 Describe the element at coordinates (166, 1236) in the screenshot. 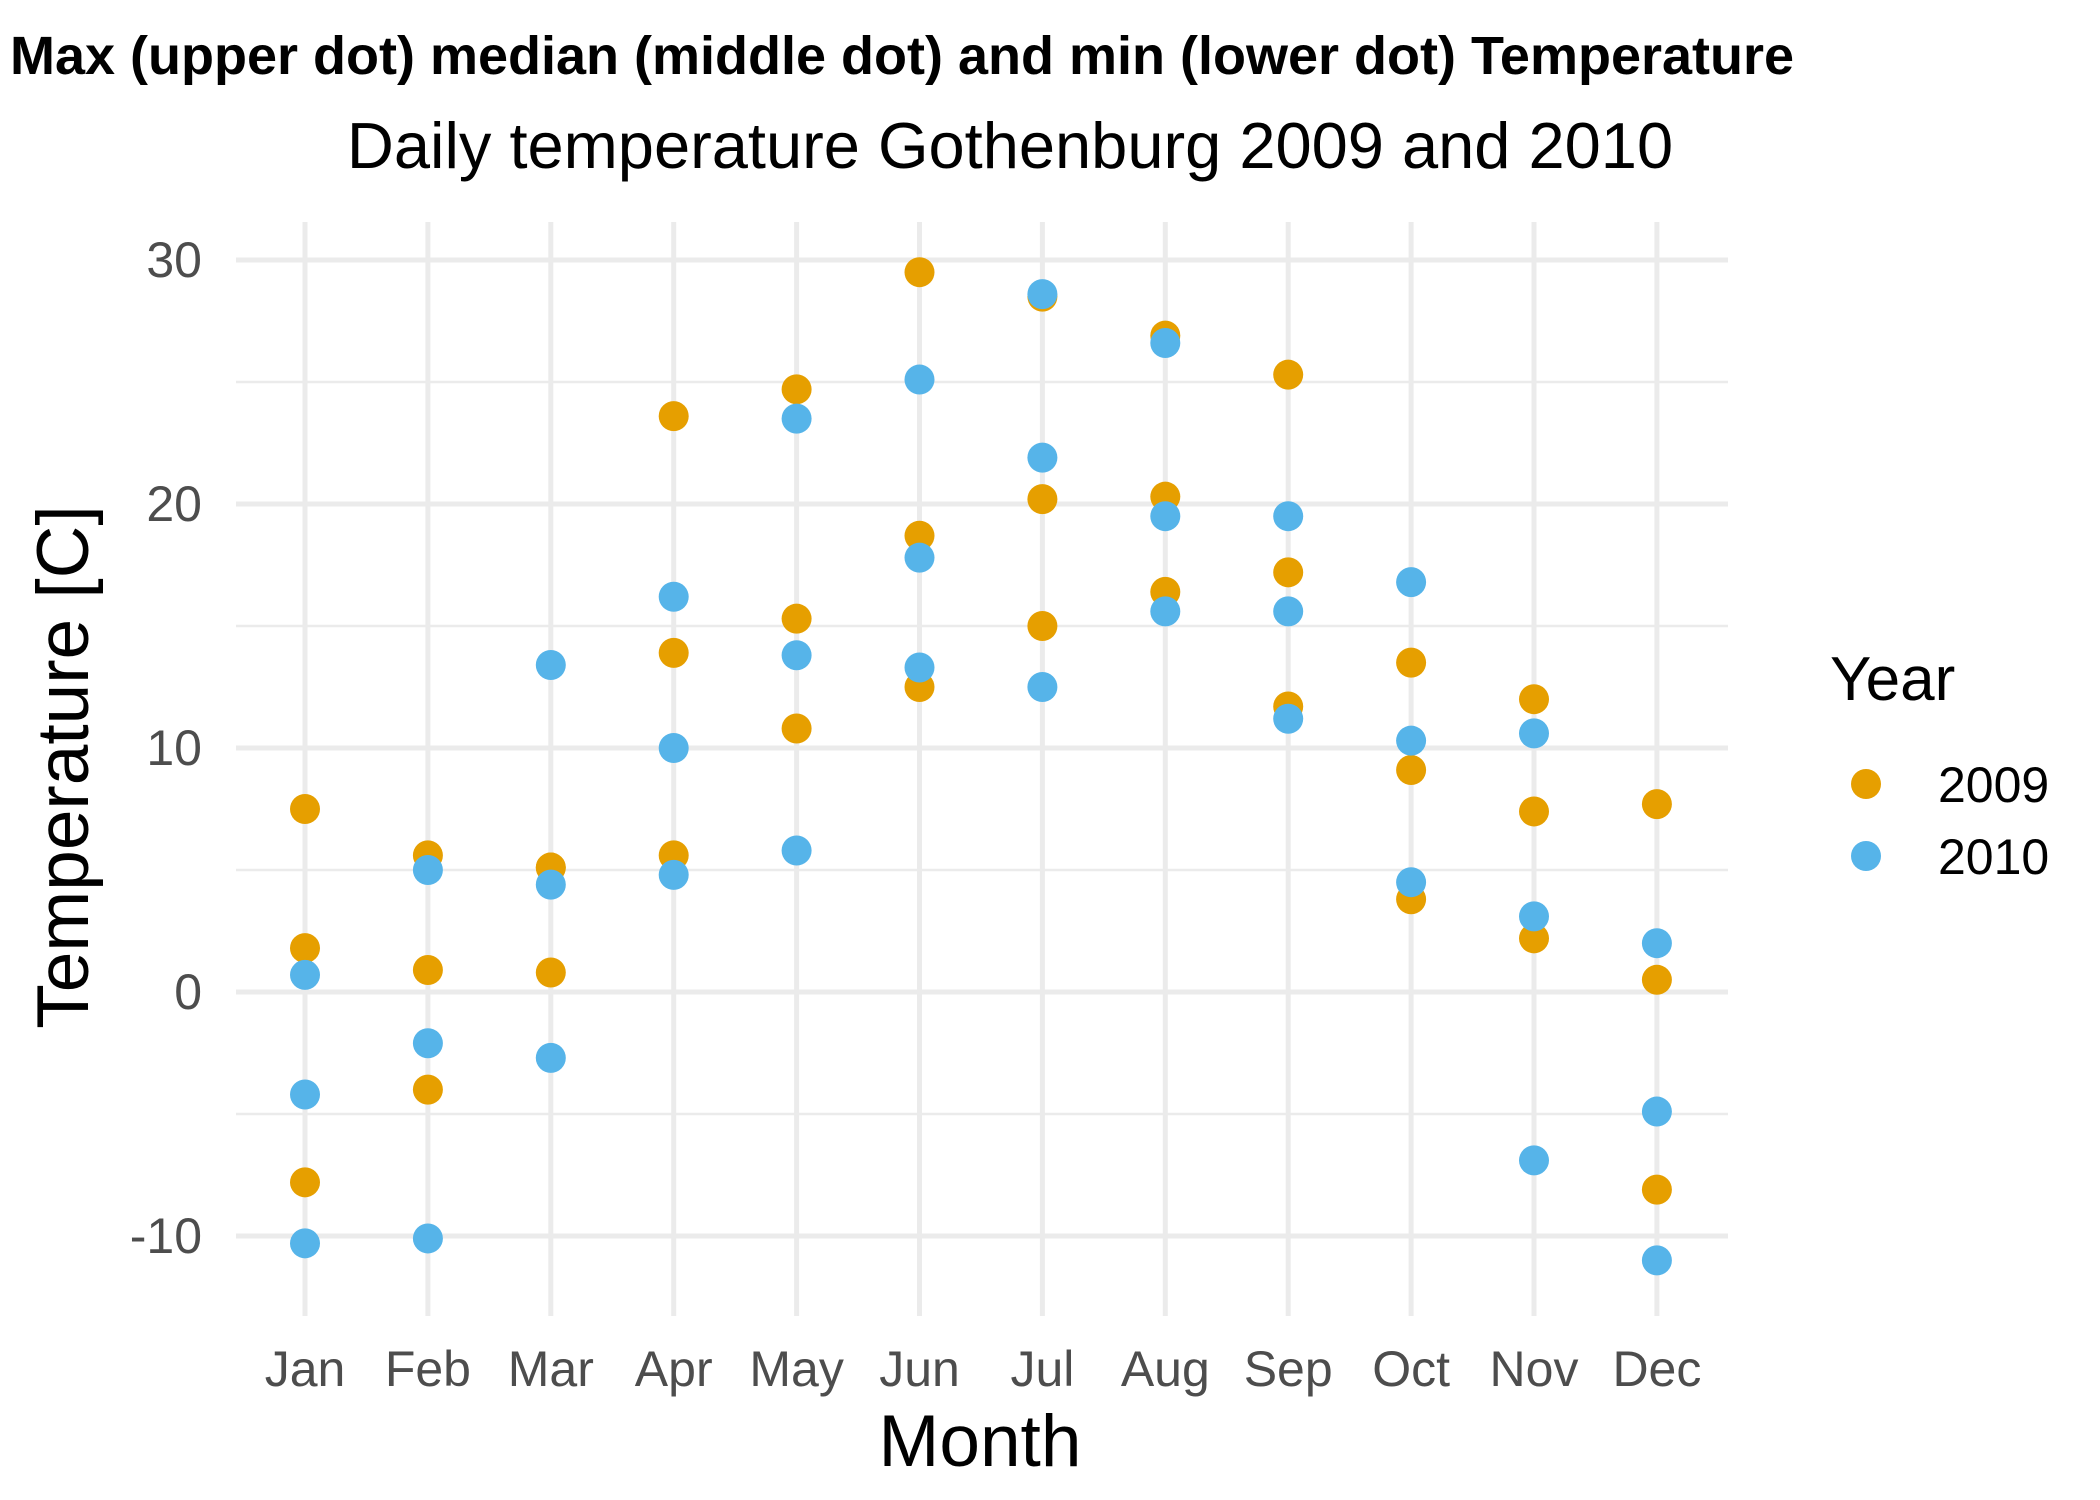

I see `y-tick-label: -10` at that location.